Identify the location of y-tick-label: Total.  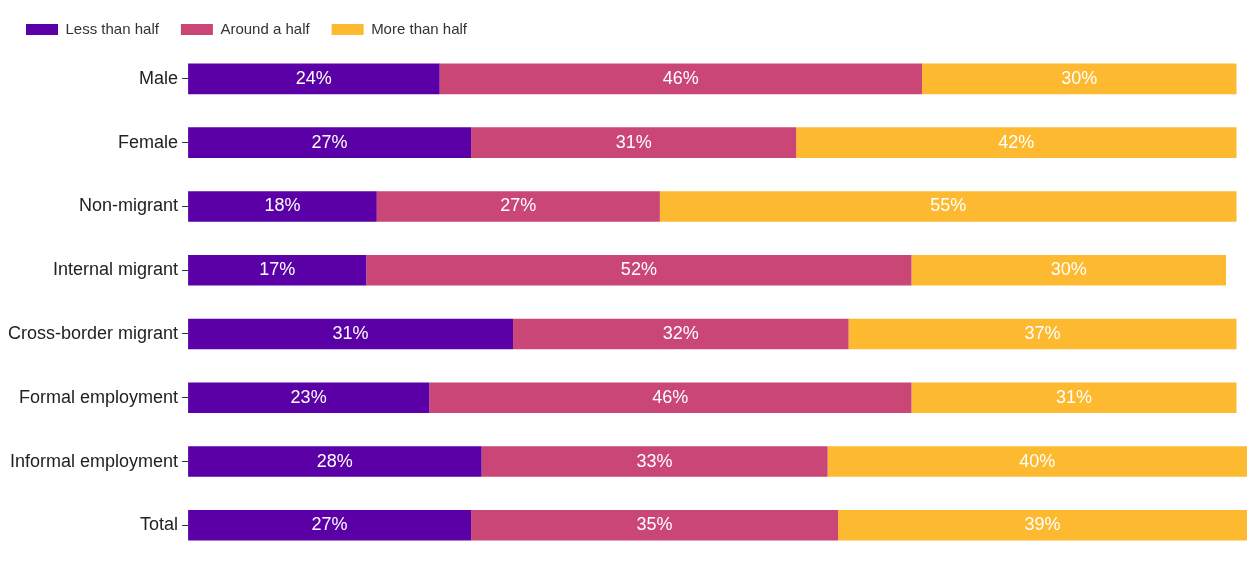
(159, 524).